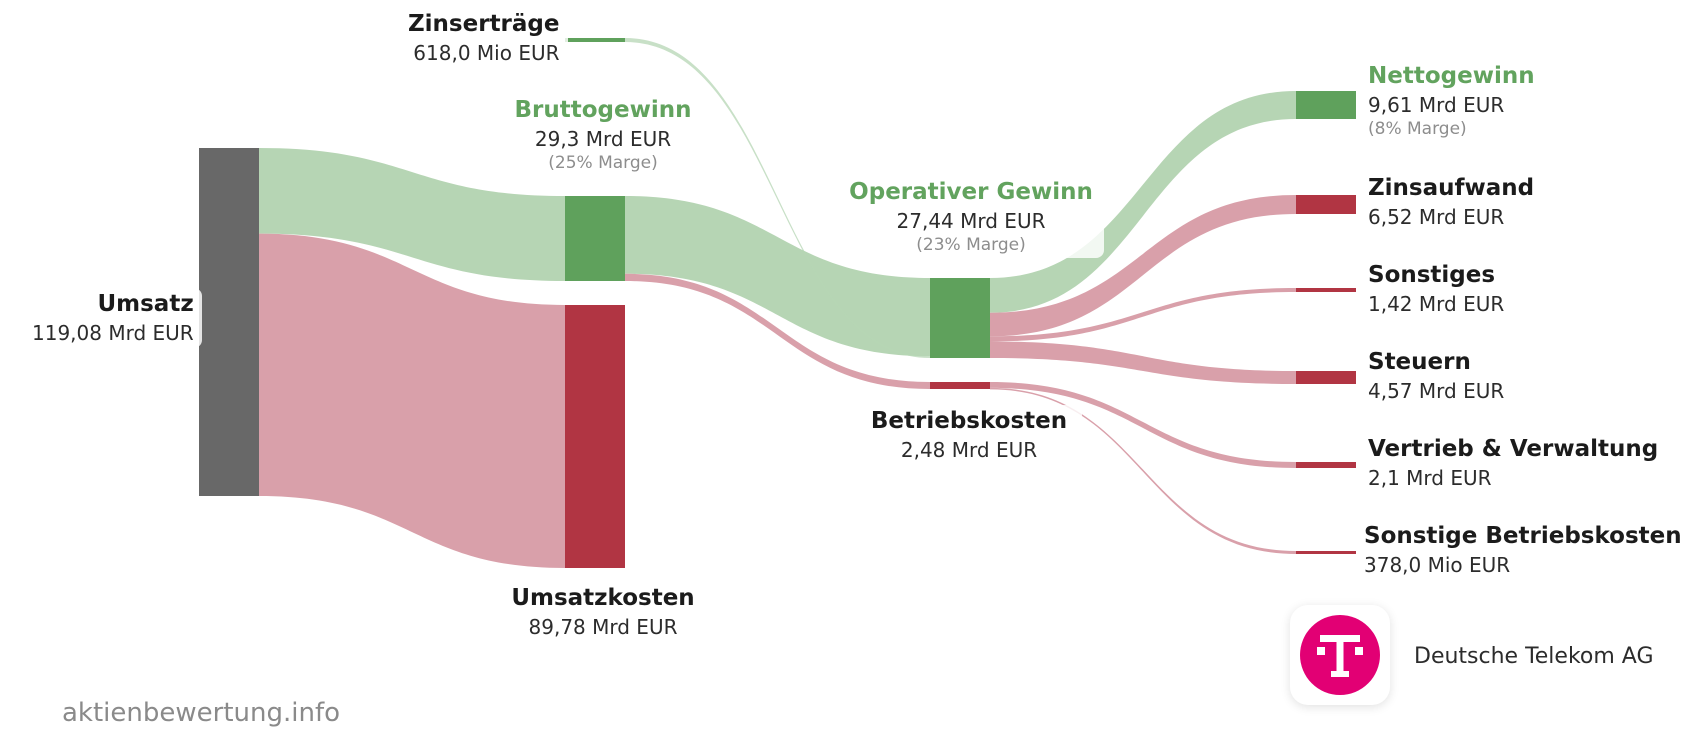  I want to click on node-value-sonstiges: 1,42 Mrd EUR, so click(1436, 303).